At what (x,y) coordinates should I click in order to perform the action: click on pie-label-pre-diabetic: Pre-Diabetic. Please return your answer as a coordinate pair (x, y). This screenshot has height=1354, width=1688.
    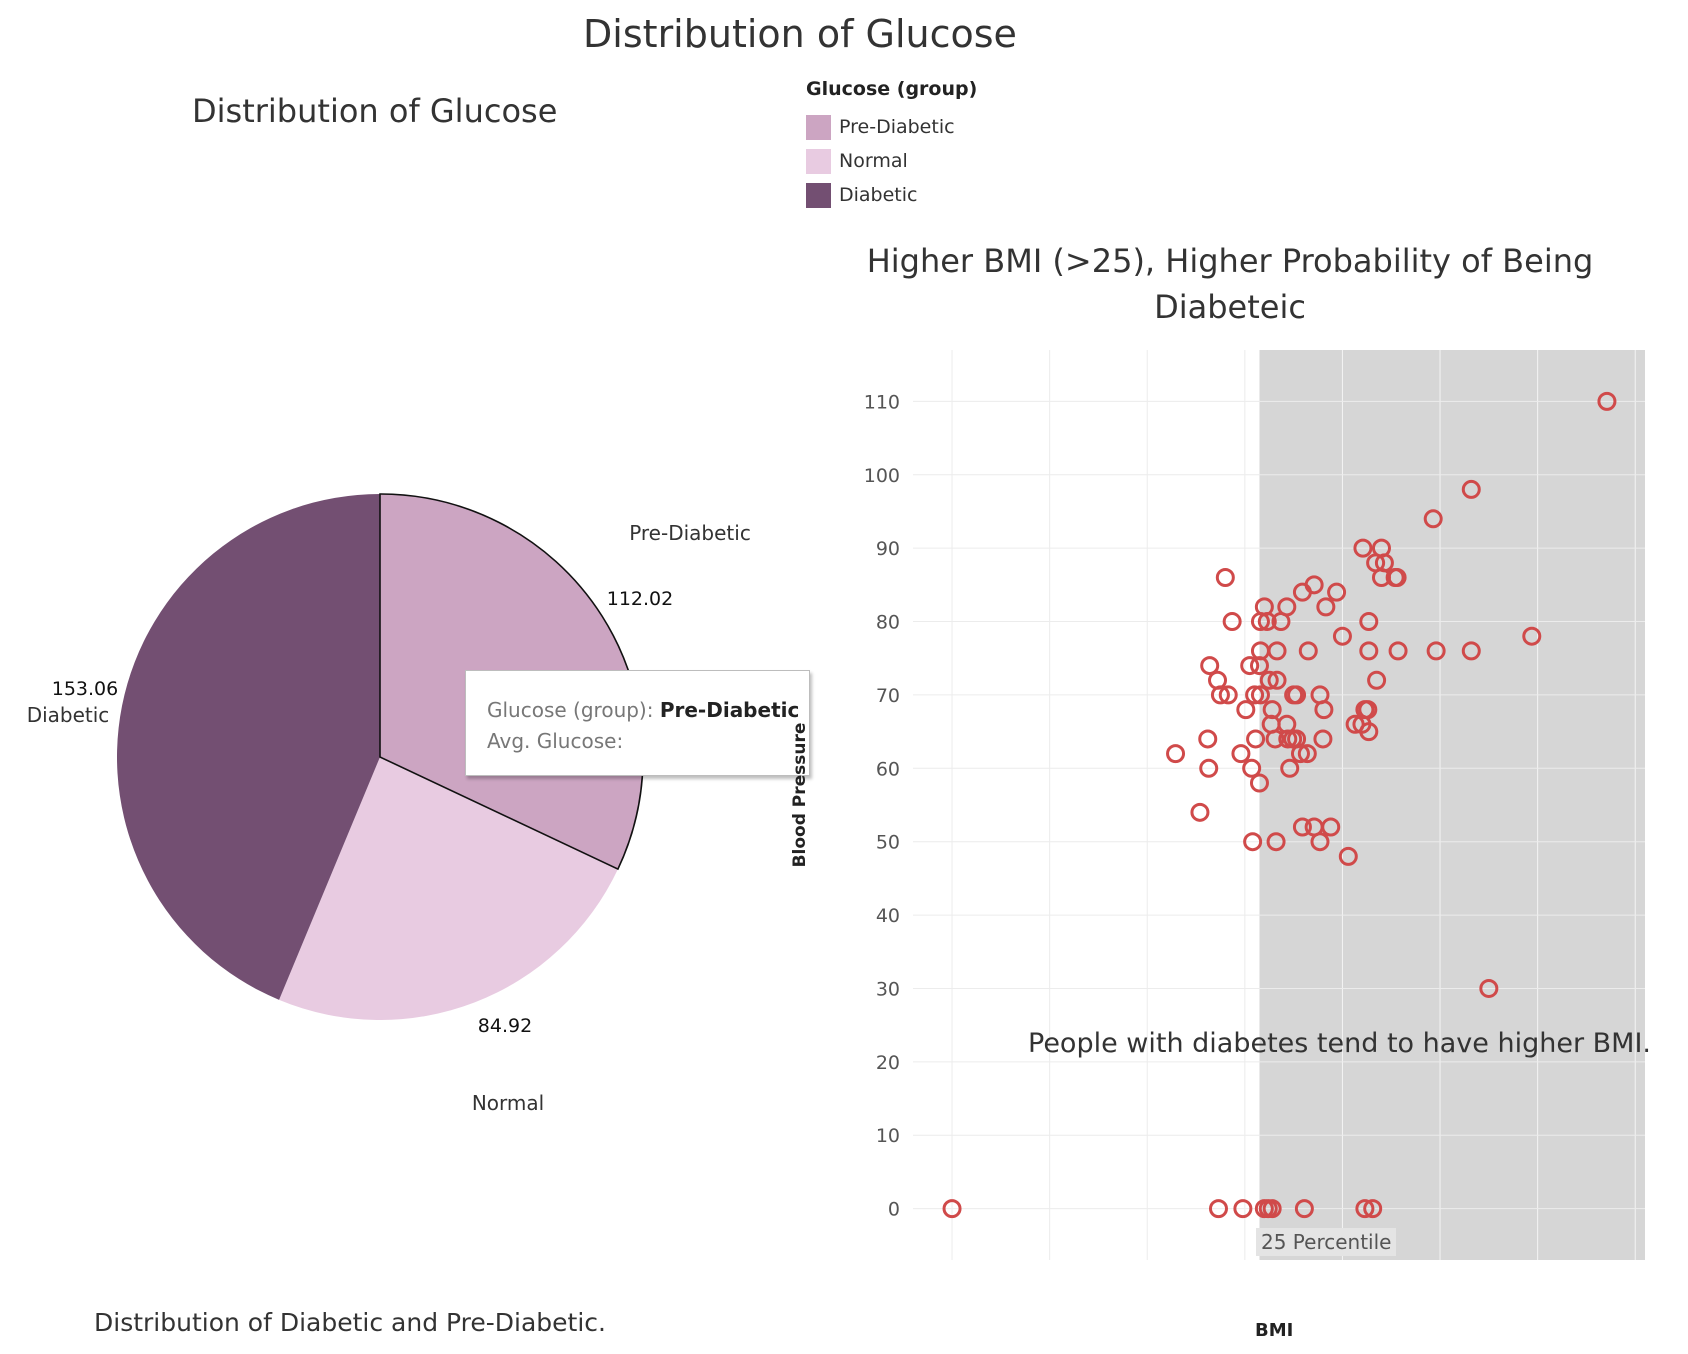
    Looking at the image, I should click on (690, 533).